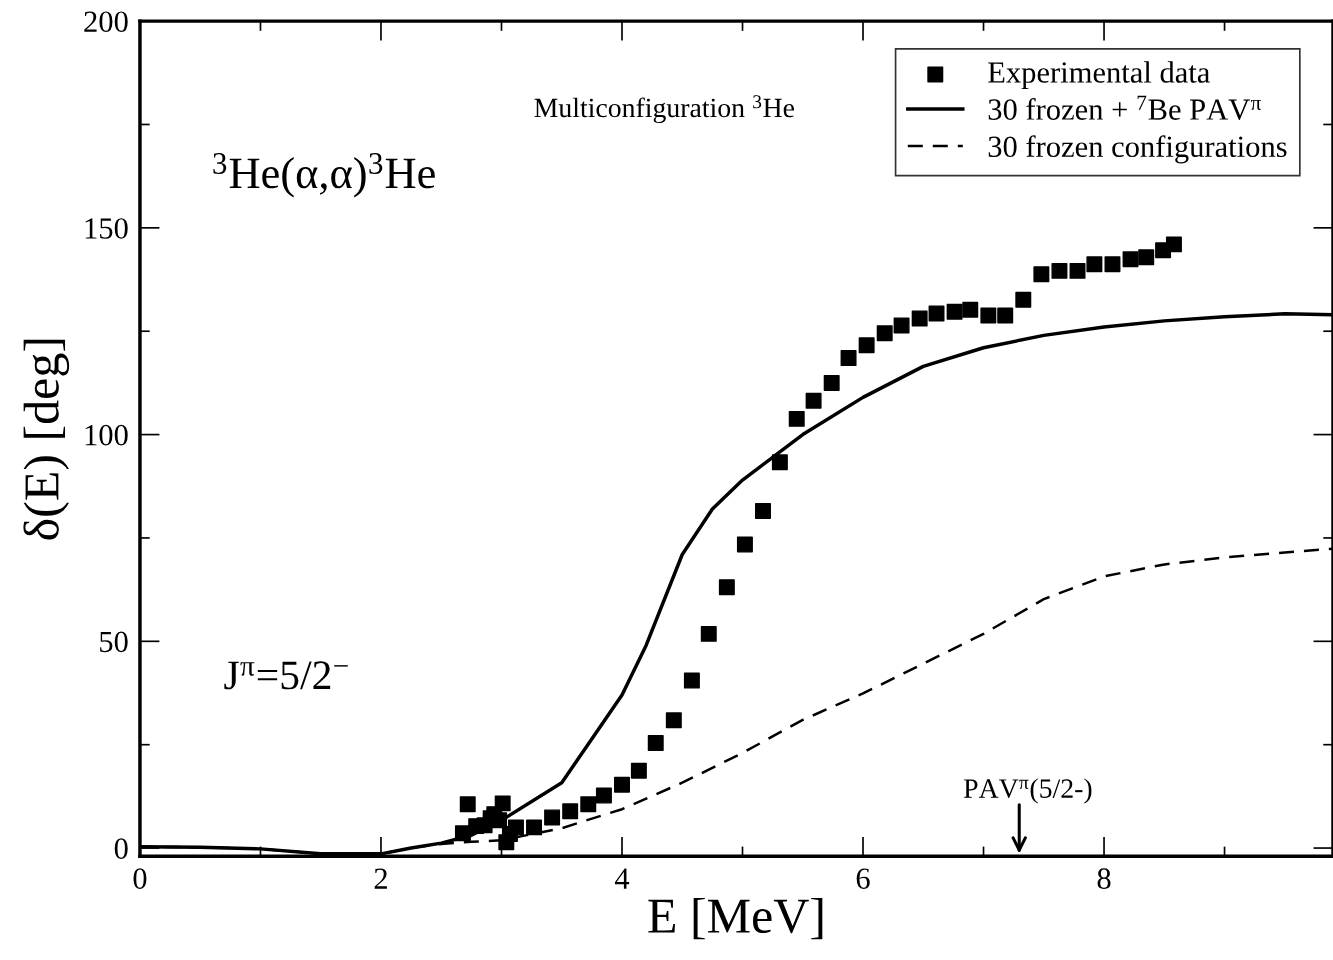 This screenshot has width=1333, height=960. Describe the element at coordinates (106, 22) in the screenshot. I see `y-tick-label: 200` at that location.